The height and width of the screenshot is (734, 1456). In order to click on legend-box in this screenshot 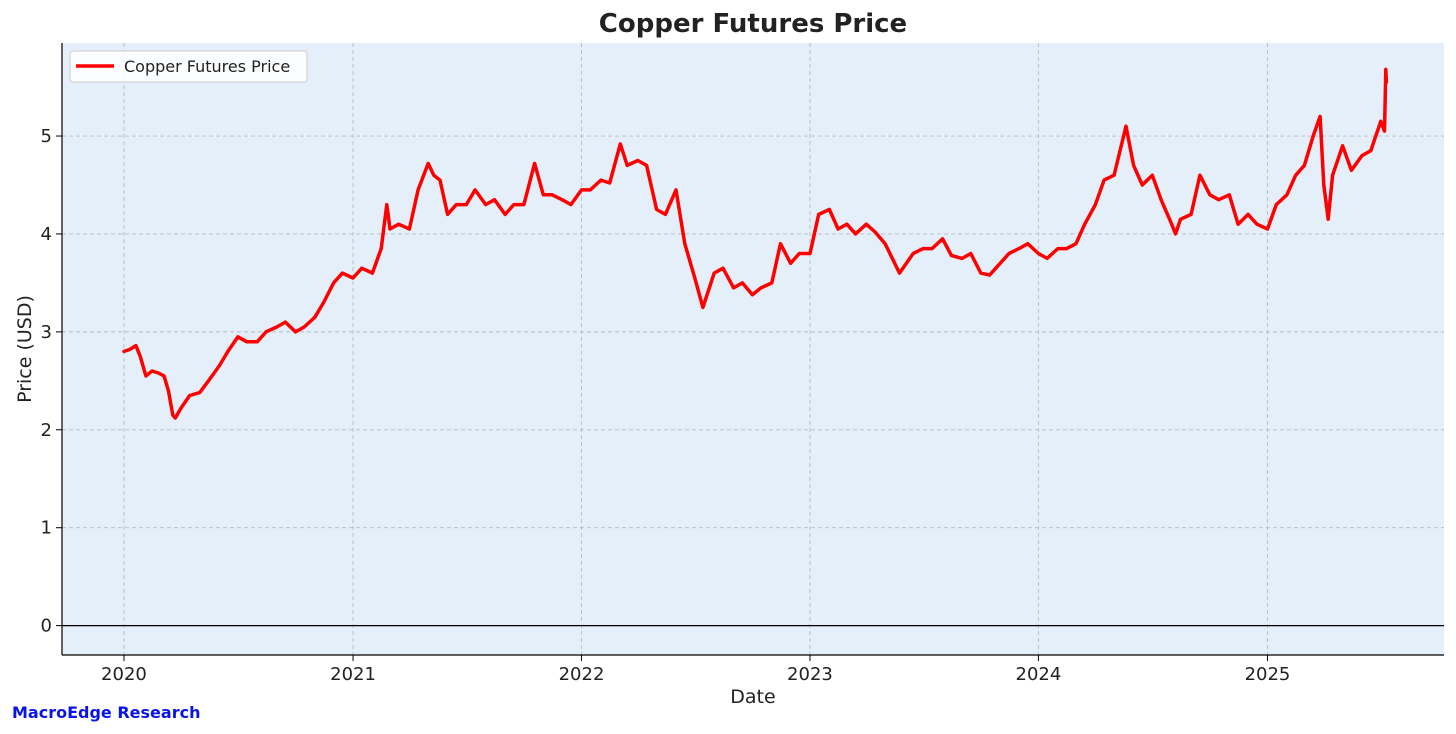, I will do `click(188, 66)`.